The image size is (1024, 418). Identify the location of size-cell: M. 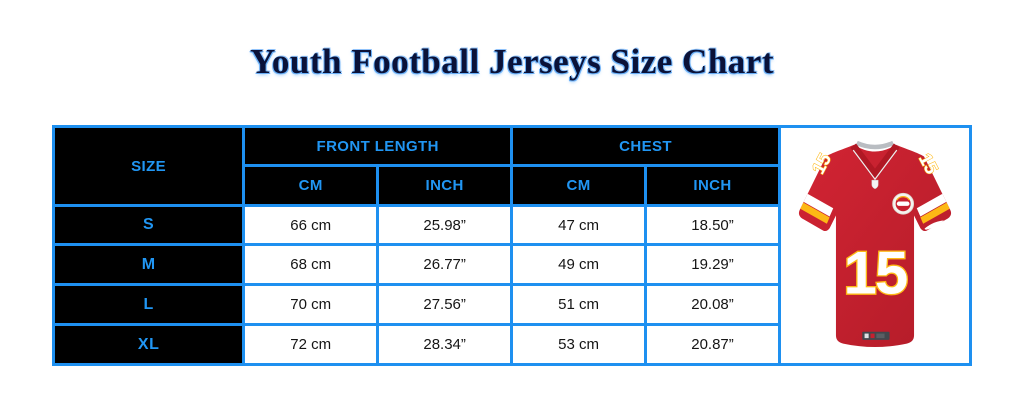
(149, 264).